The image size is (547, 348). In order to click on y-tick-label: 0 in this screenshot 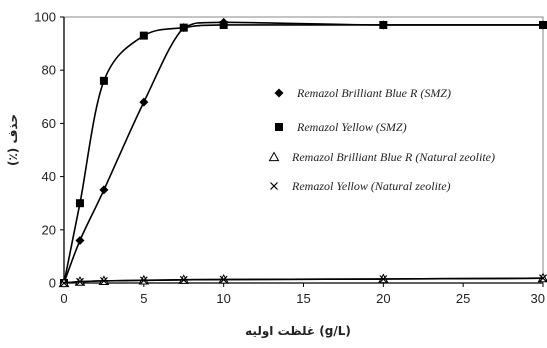, I will do `click(52, 283)`.